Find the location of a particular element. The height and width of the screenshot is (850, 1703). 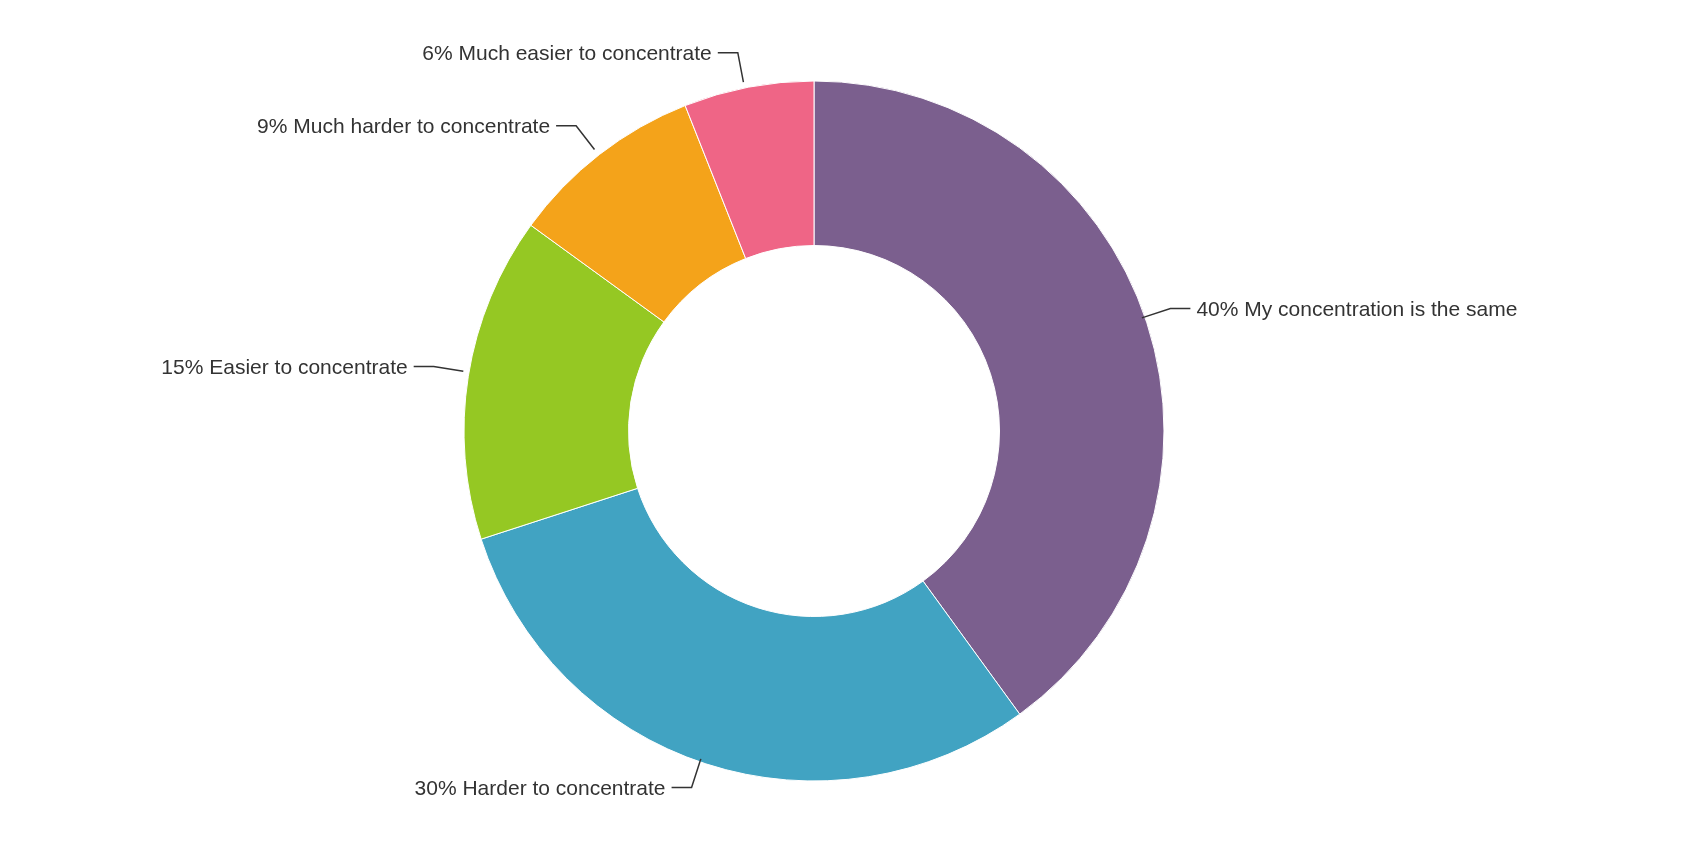

slice-label: 15% Easier to concentrate is located at coordinates (284, 366).